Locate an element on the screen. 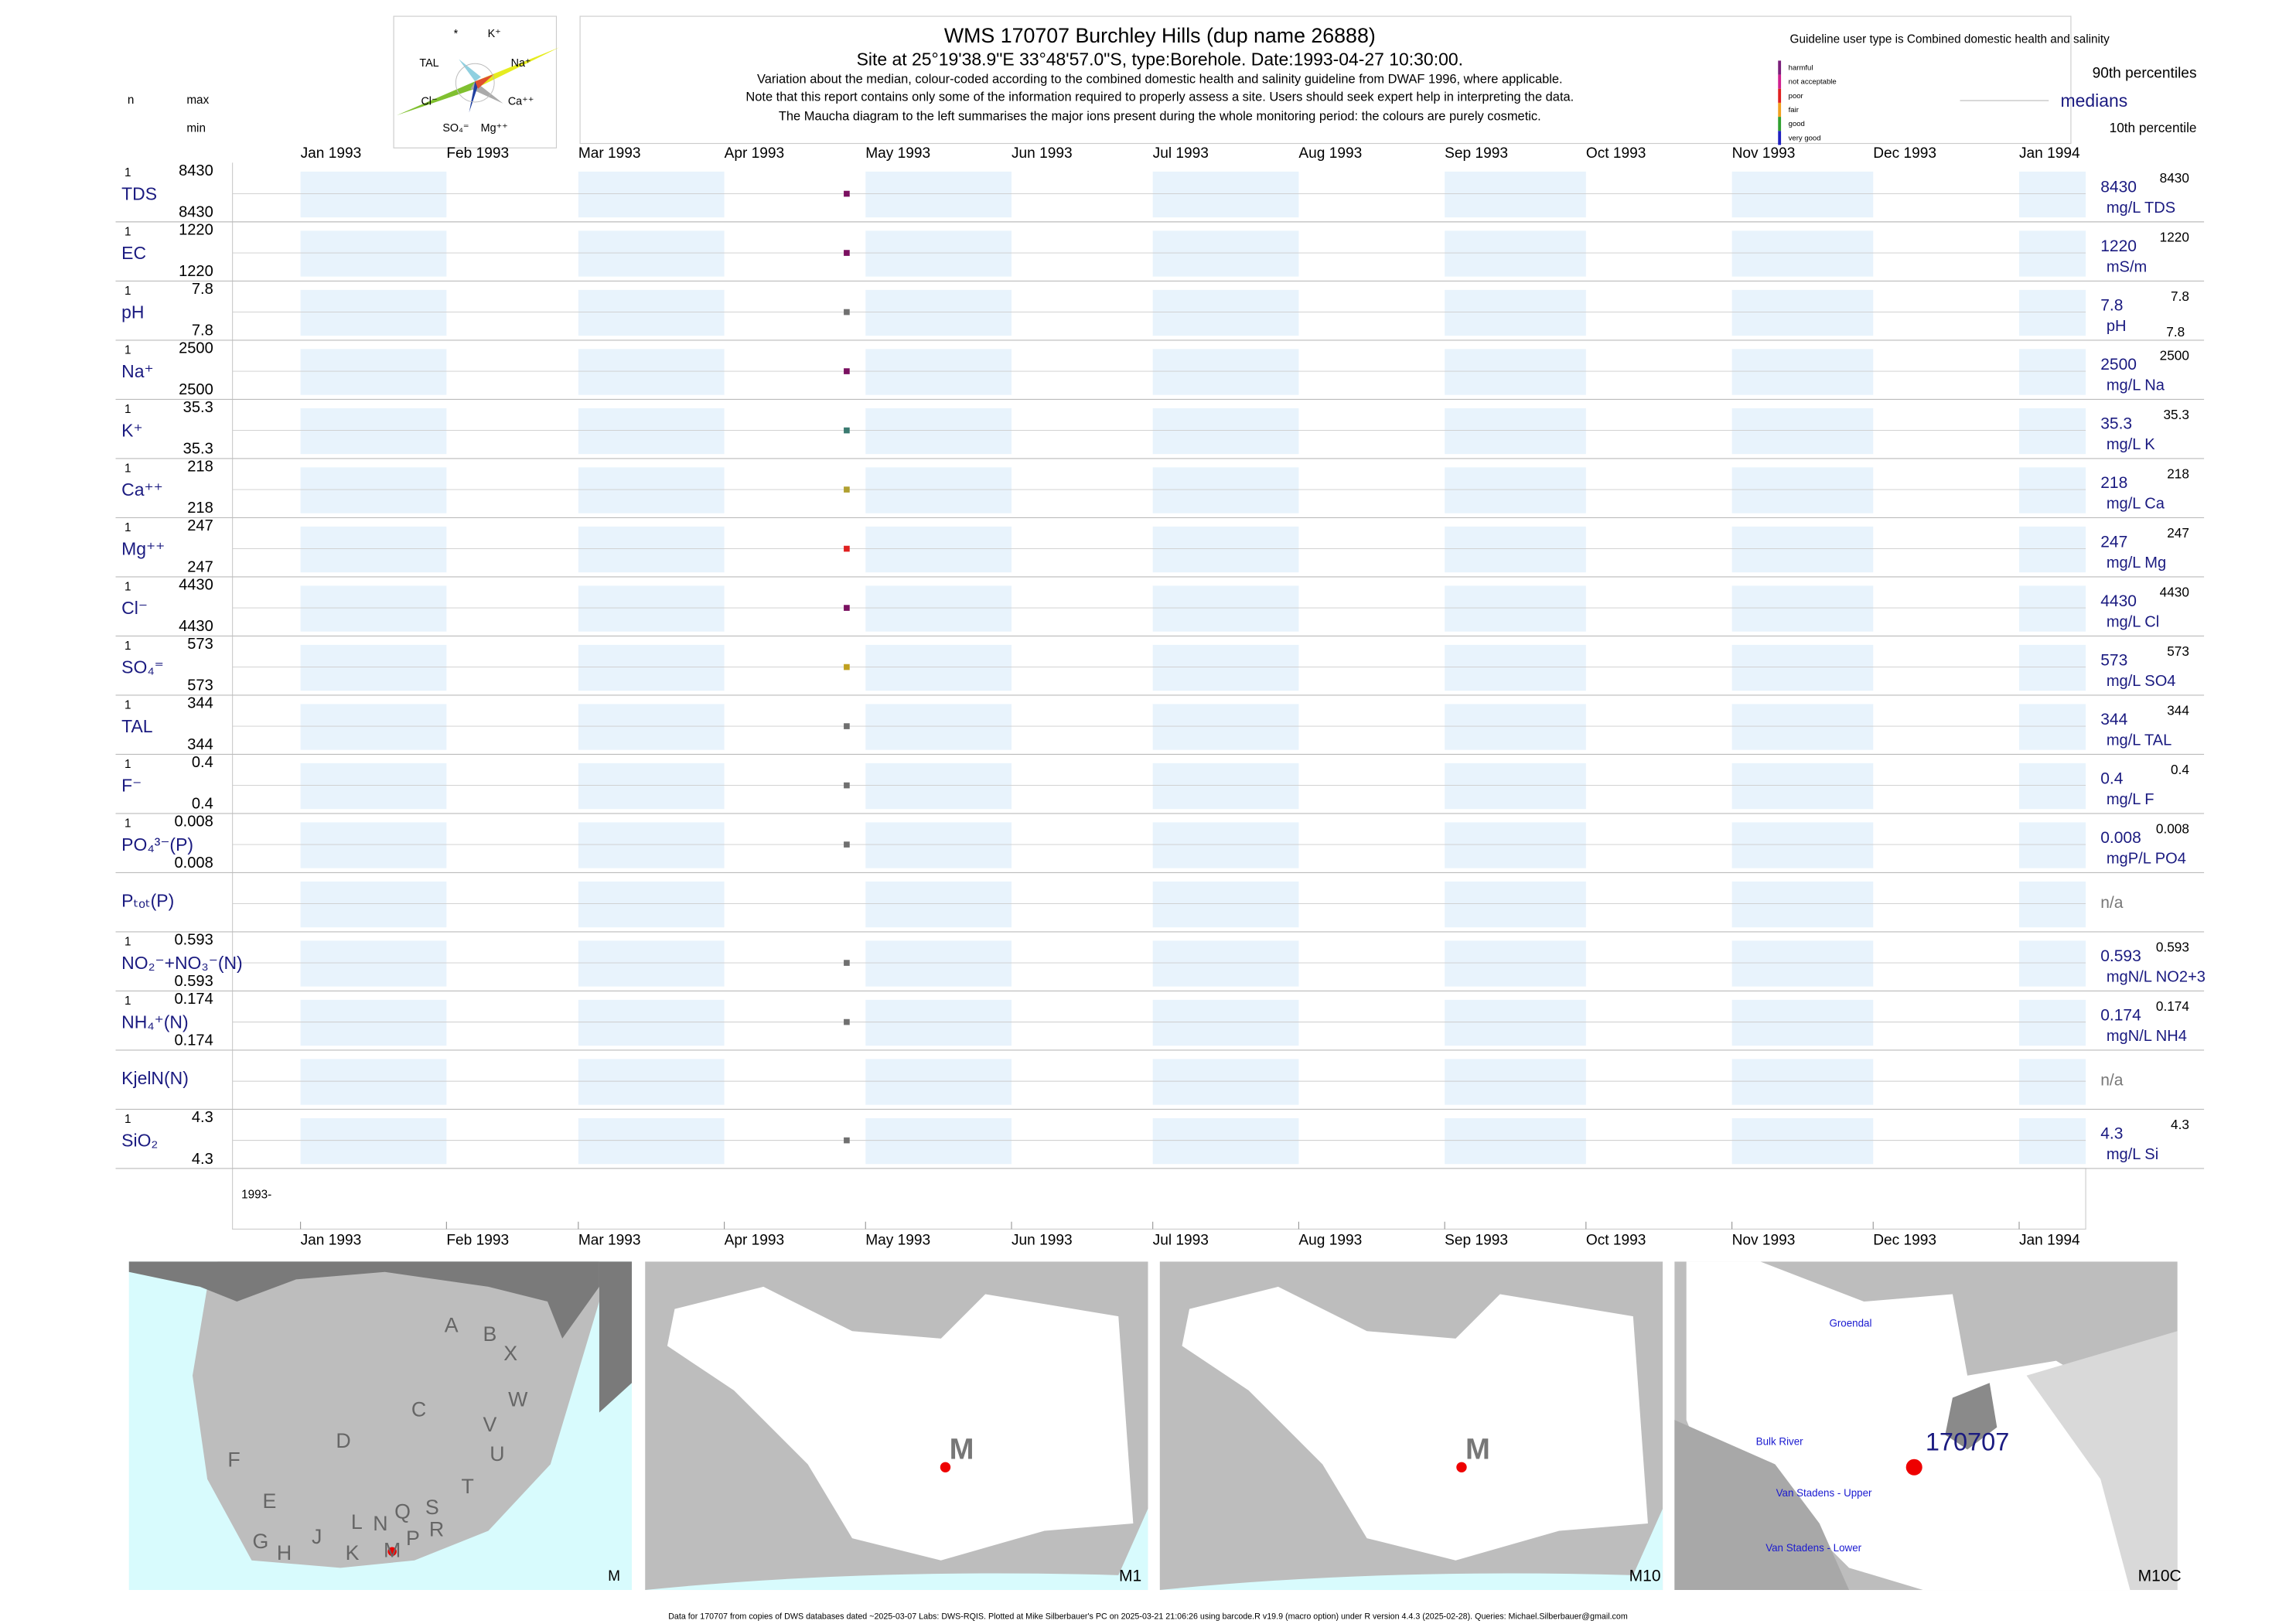 The height and width of the screenshot is (1624, 2296). month-label: Jun 1993 is located at coordinates (1042, 153).